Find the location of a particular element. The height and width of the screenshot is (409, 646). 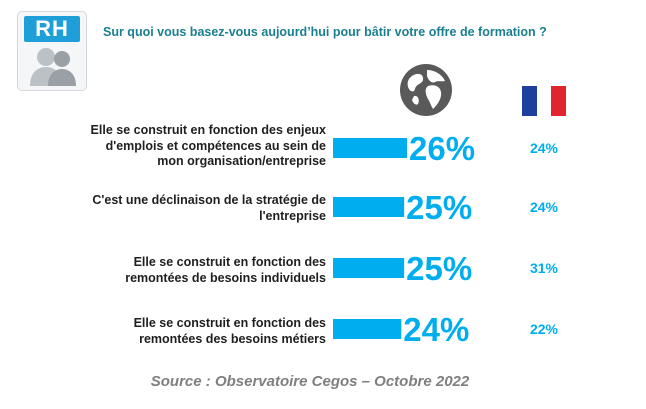

row-label-line: l'entreprise is located at coordinates (292, 215).